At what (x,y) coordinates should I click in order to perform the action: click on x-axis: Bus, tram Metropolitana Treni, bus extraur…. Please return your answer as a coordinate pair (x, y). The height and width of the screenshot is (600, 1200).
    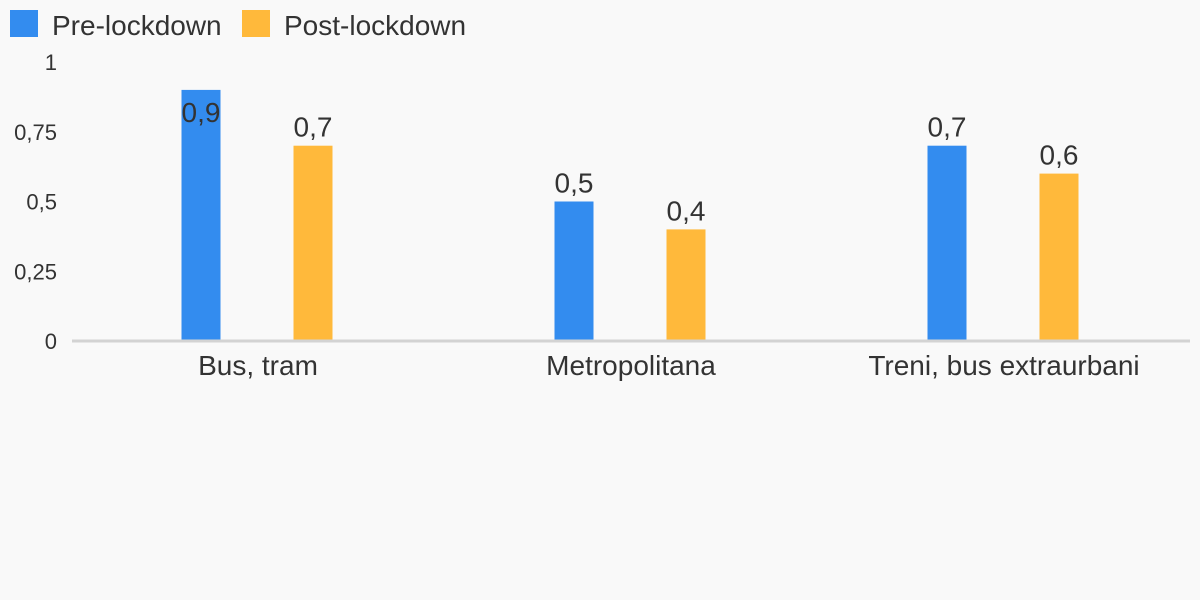
    Looking at the image, I should click on (631, 360).